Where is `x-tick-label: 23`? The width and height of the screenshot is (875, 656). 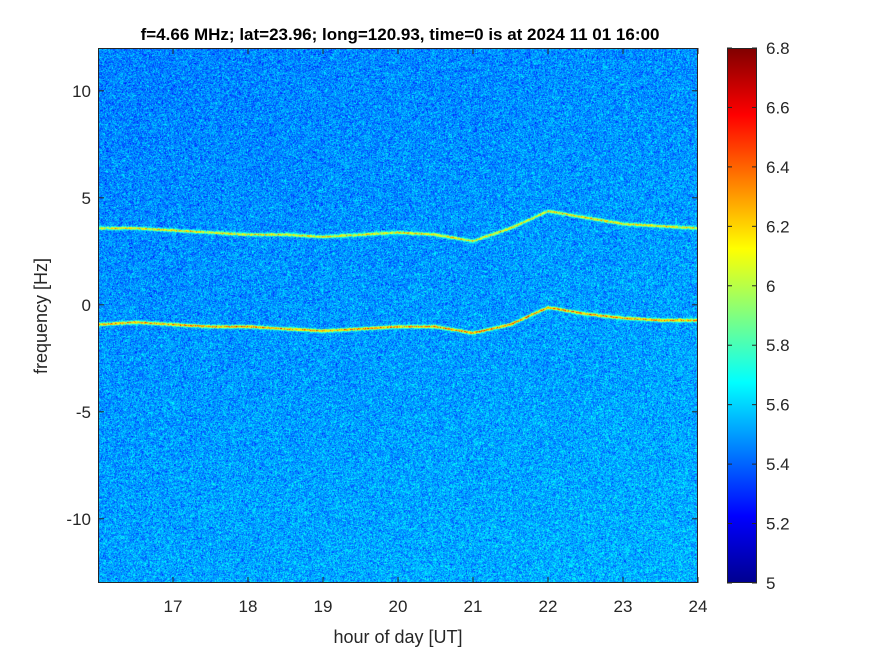
x-tick-label: 23 is located at coordinates (623, 606).